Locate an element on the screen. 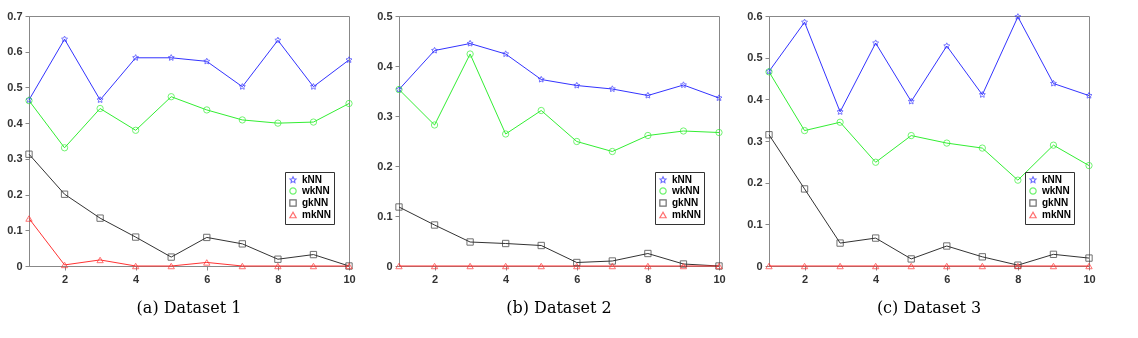  y-tick-label: 0.7 is located at coordinates (15, 15).